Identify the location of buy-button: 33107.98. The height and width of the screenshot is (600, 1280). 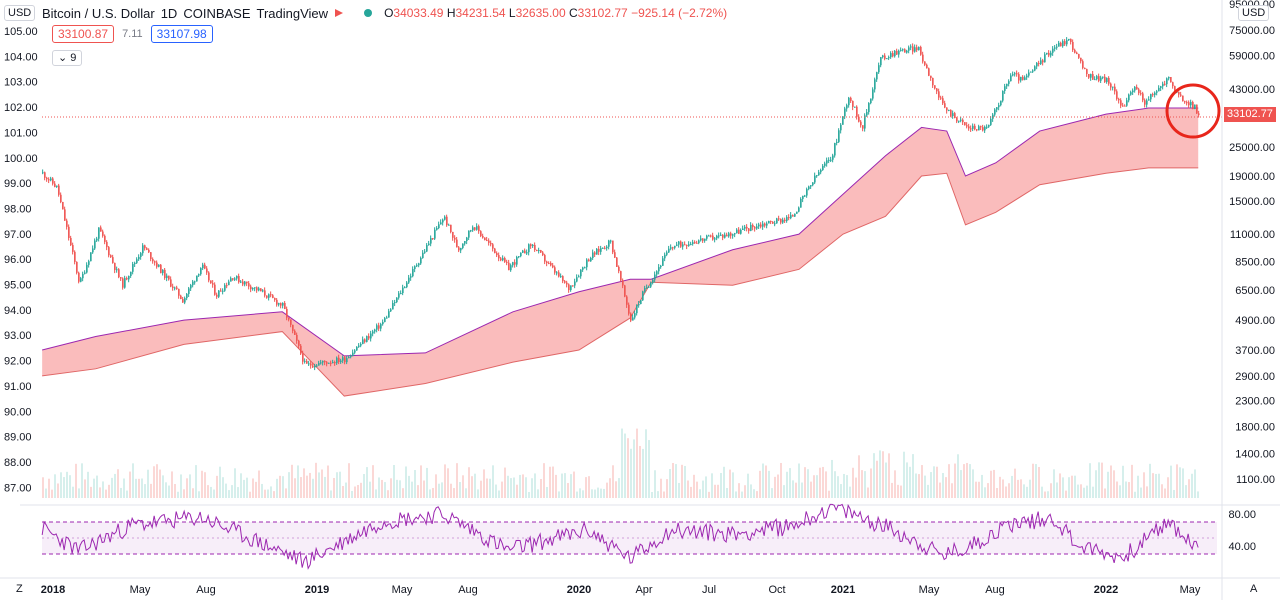
(181, 34).